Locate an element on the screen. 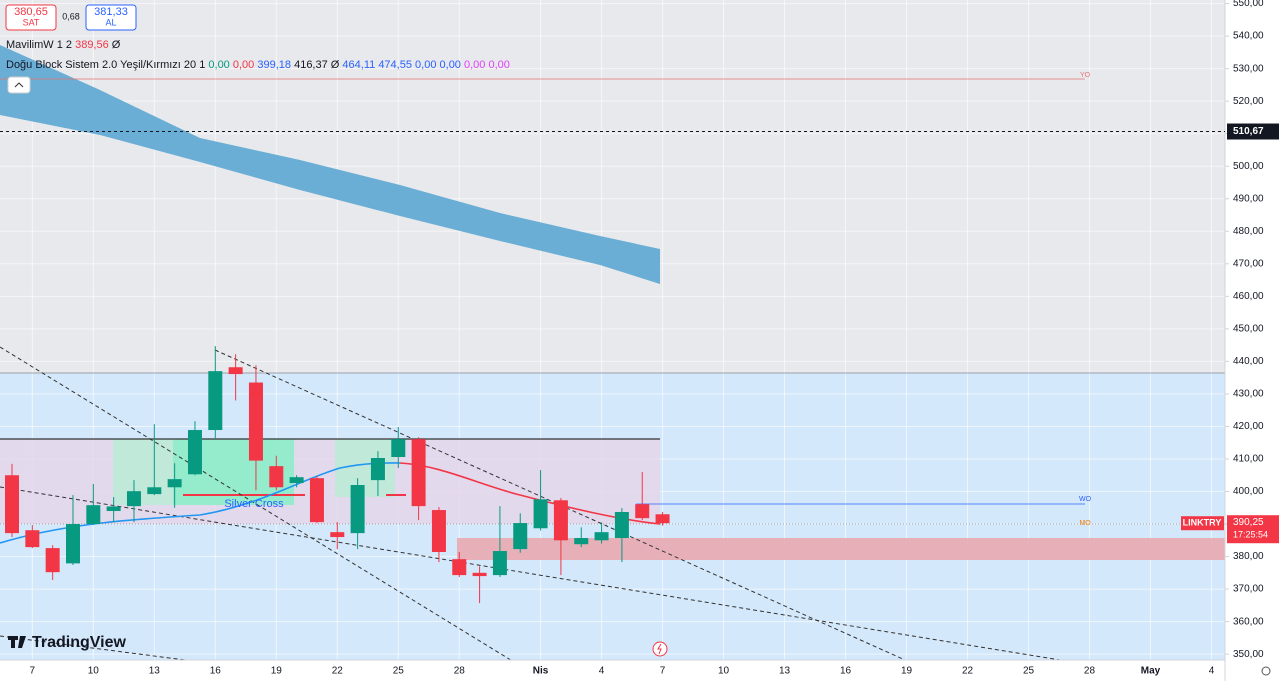 Image resolution: width=1280 pixels, height=681 pixels. legend-item: Ø is located at coordinates (335, 65).